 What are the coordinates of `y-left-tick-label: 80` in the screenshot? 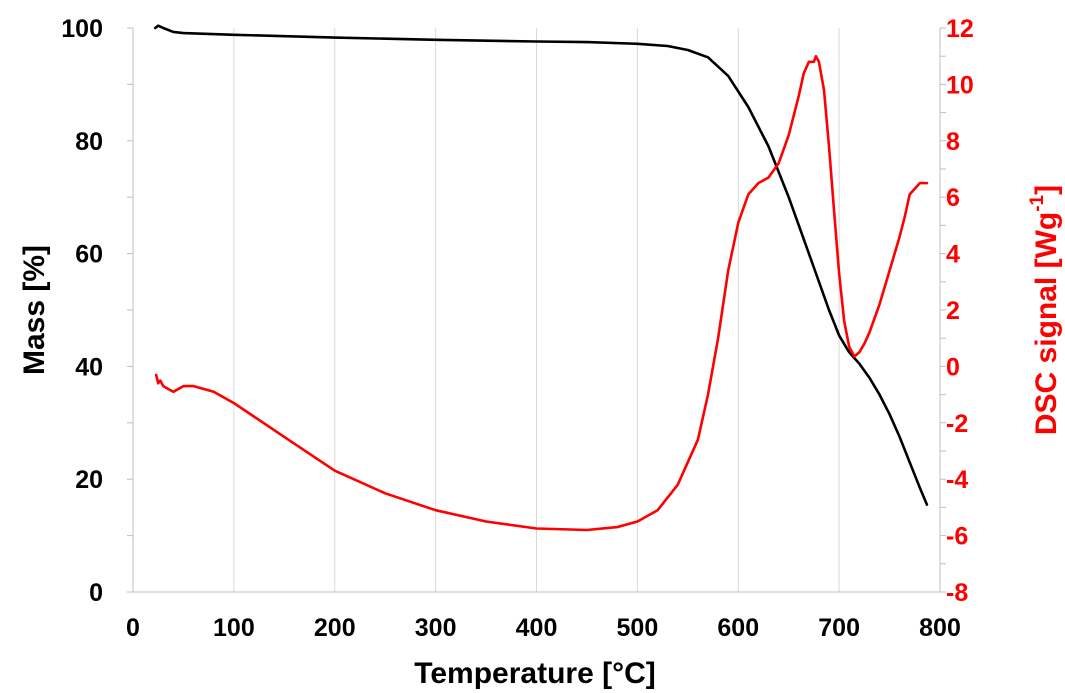 It's located at (89, 142).